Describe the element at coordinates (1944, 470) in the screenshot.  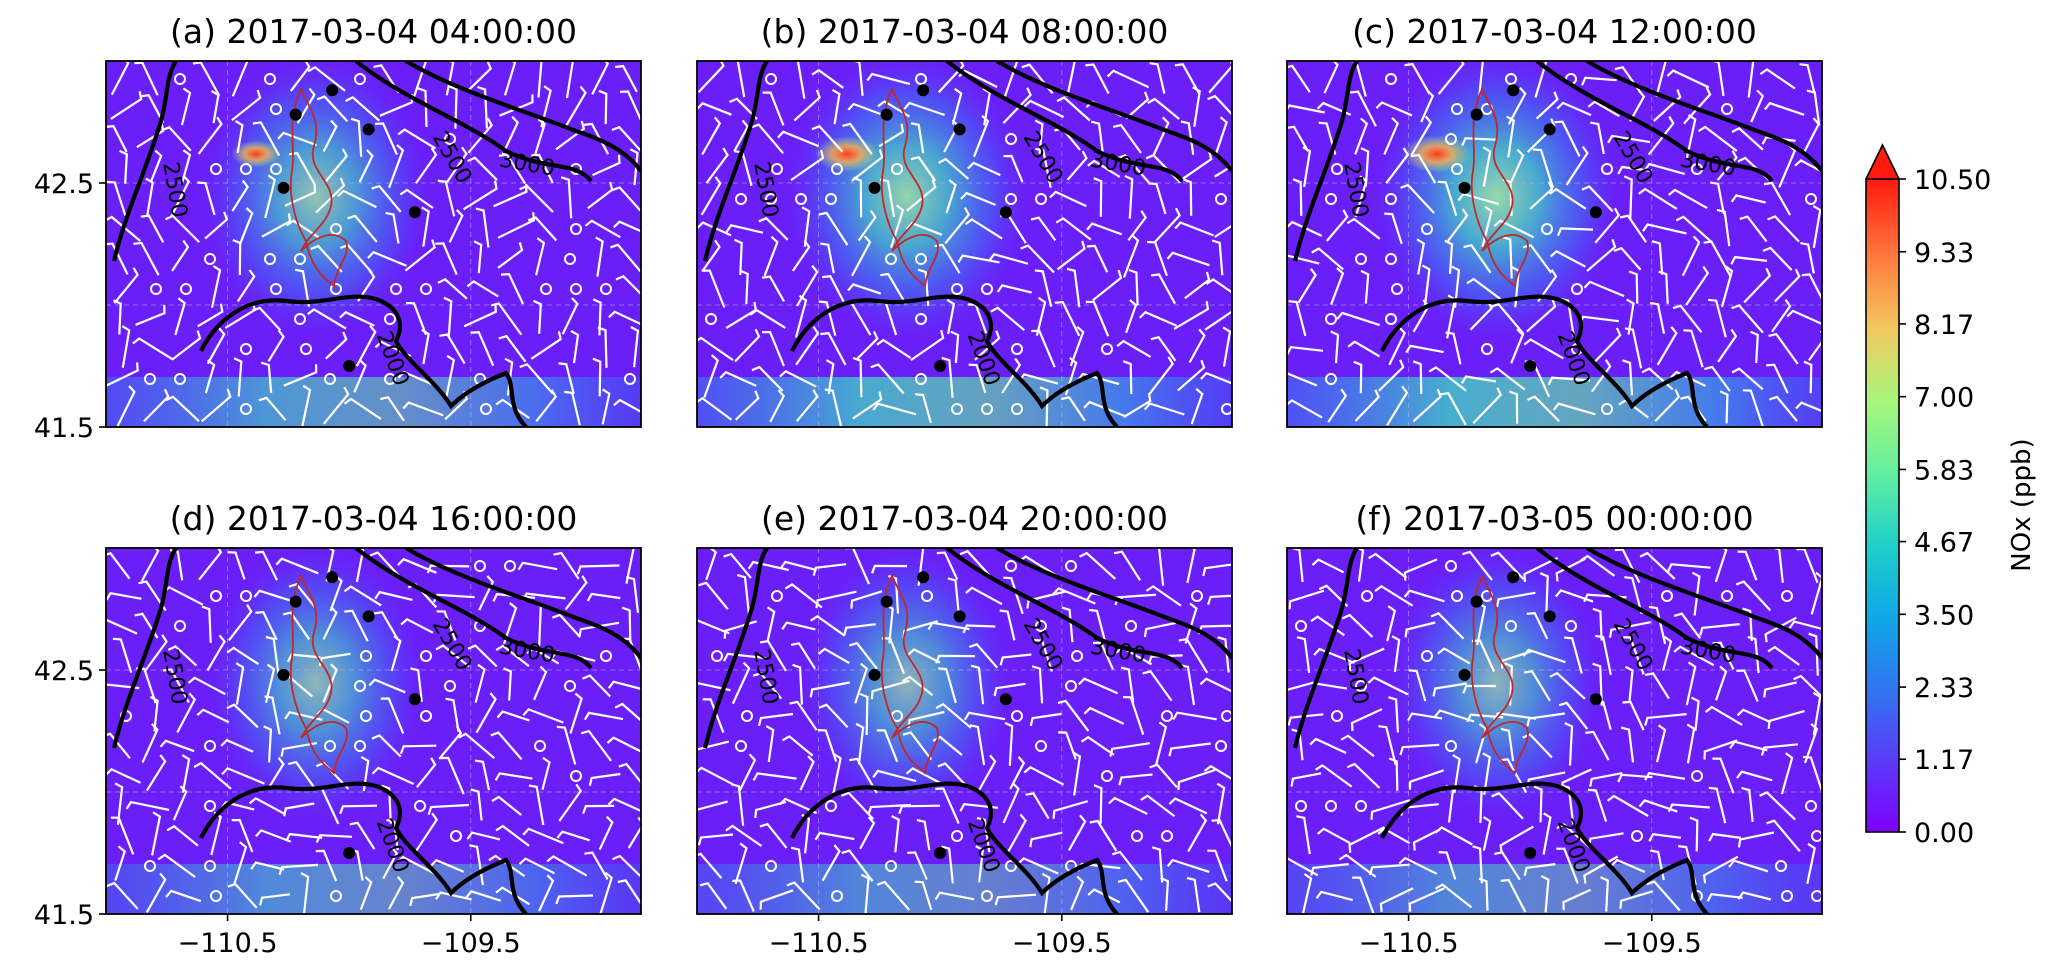
I see `colorbar-tick-label: 5.83` at that location.